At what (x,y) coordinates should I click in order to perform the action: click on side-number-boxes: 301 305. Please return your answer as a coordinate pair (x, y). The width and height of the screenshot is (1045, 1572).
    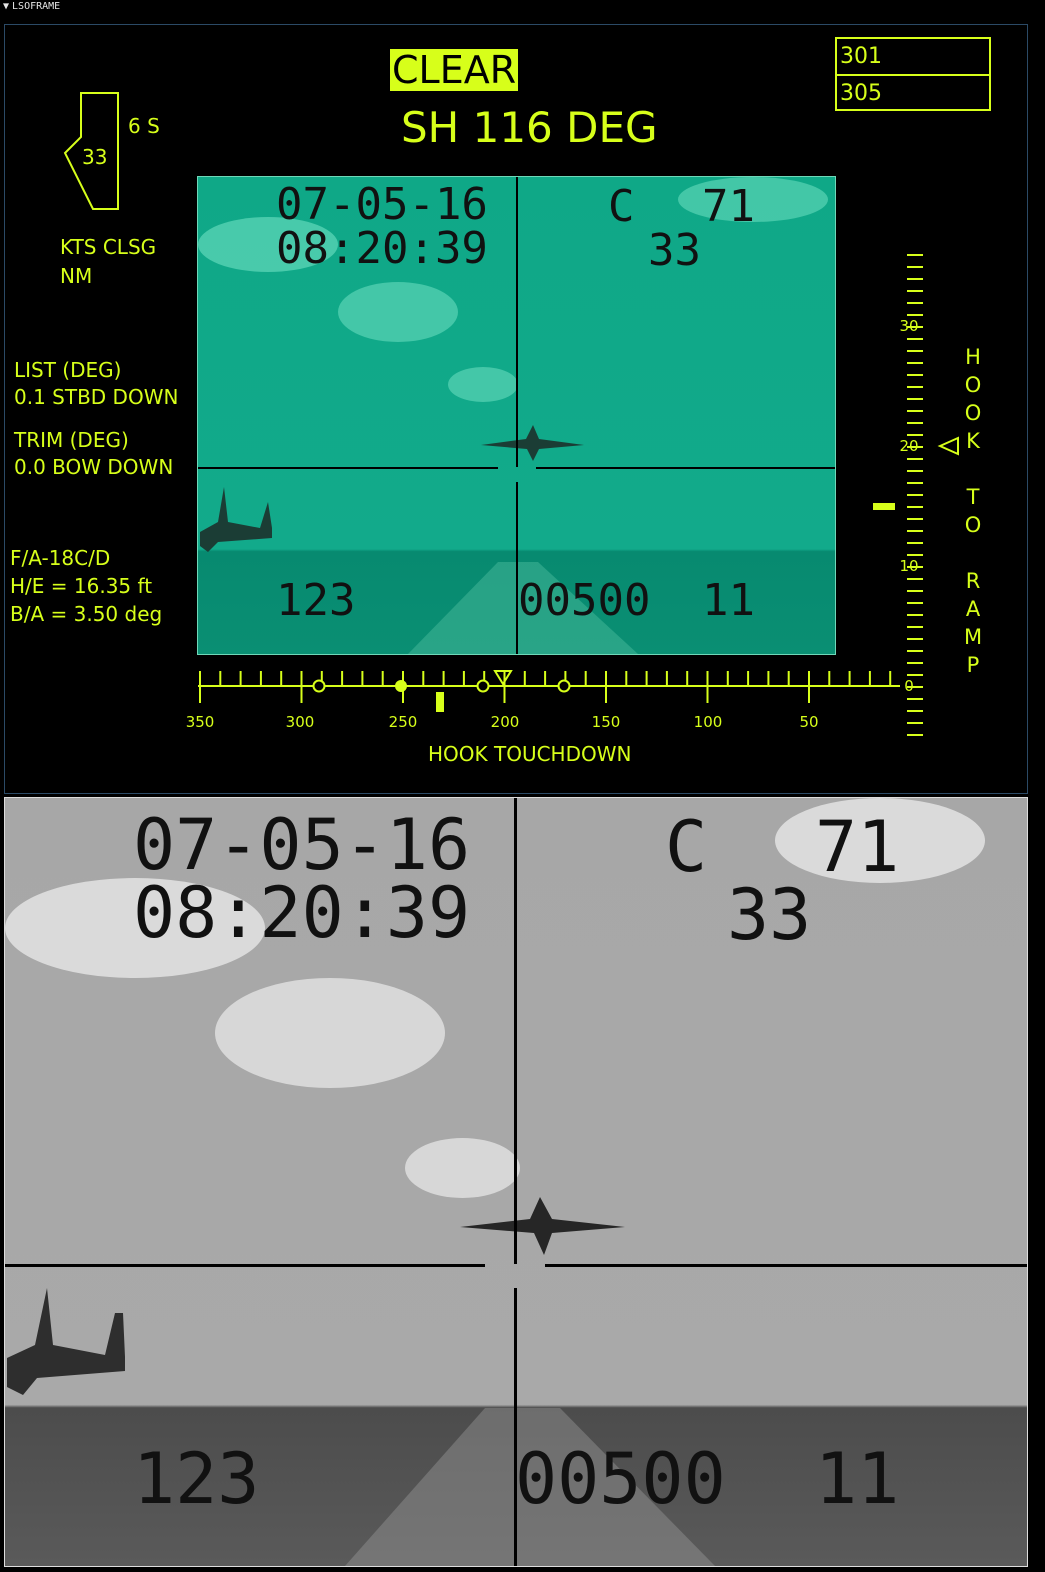
    Looking at the image, I should click on (913, 74).